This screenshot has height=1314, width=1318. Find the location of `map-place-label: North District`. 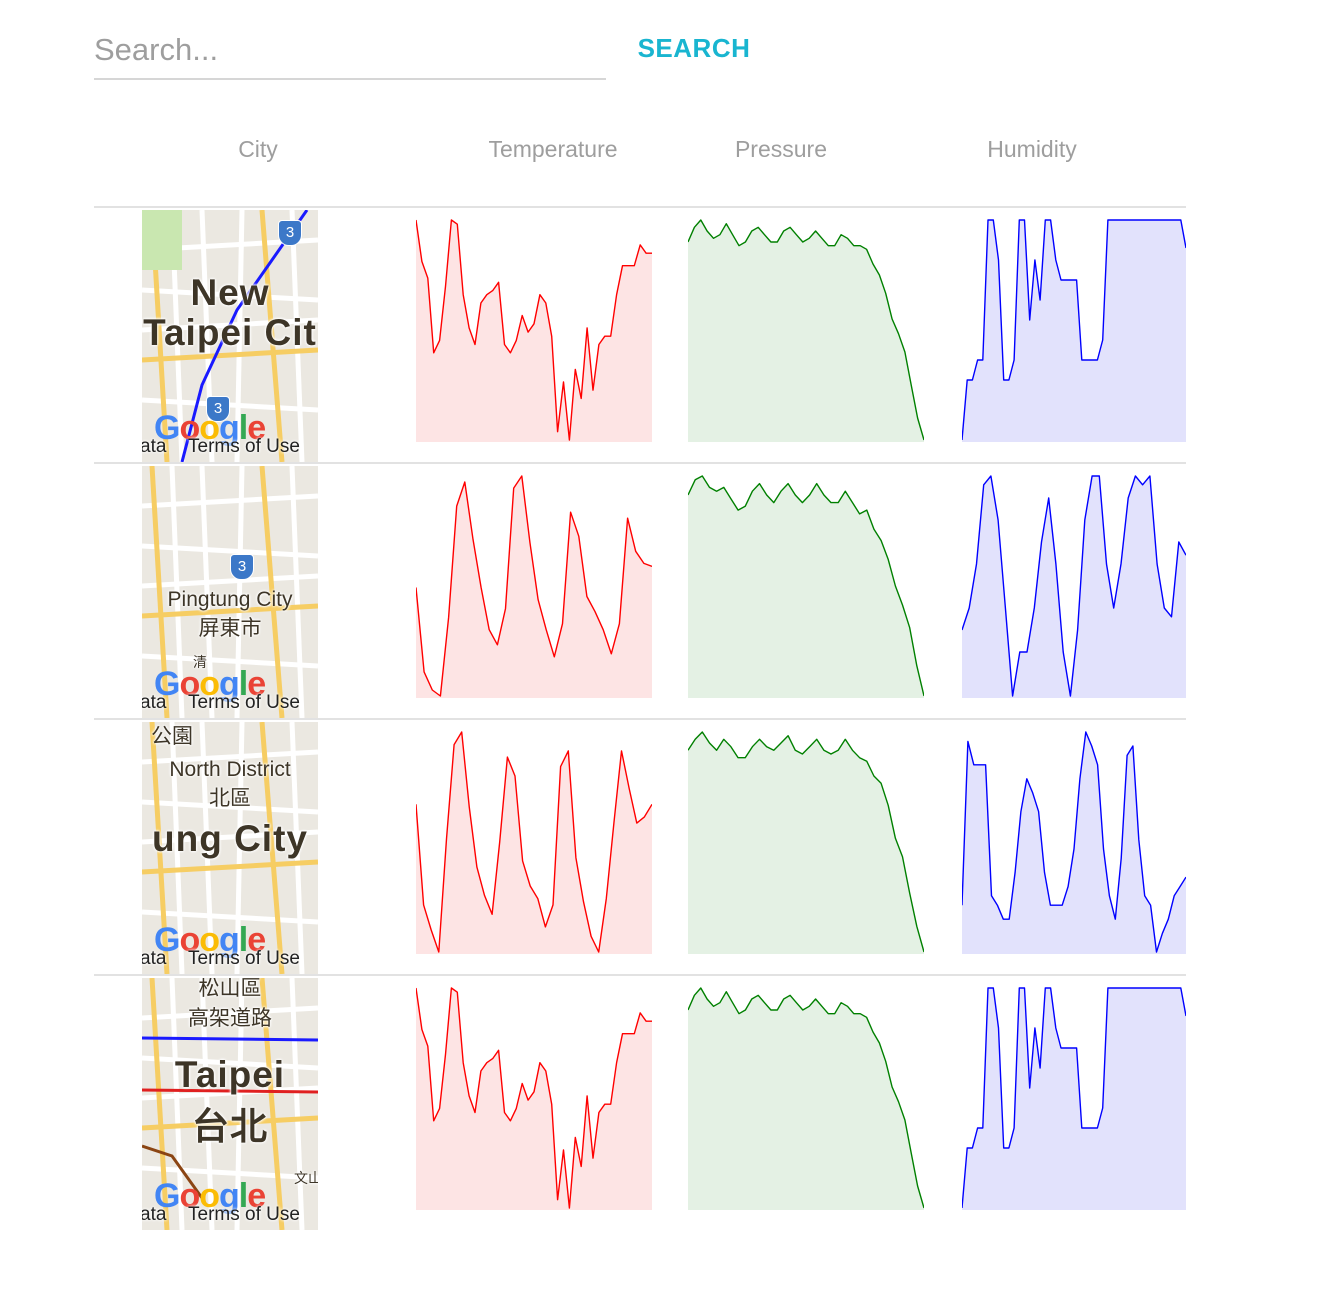

map-place-label: North District is located at coordinates (230, 769).